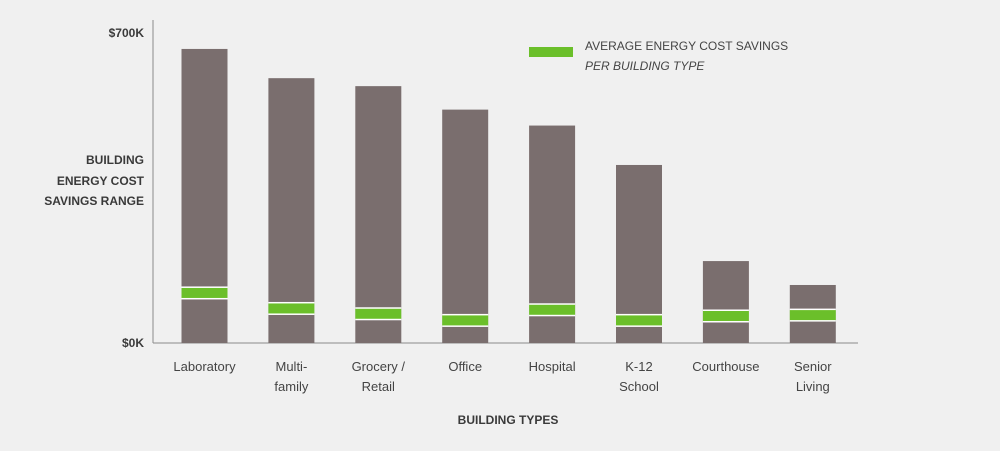  What do you see at coordinates (551, 52) in the screenshot?
I see `legend-swatch-average` at bounding box center [551, 52].